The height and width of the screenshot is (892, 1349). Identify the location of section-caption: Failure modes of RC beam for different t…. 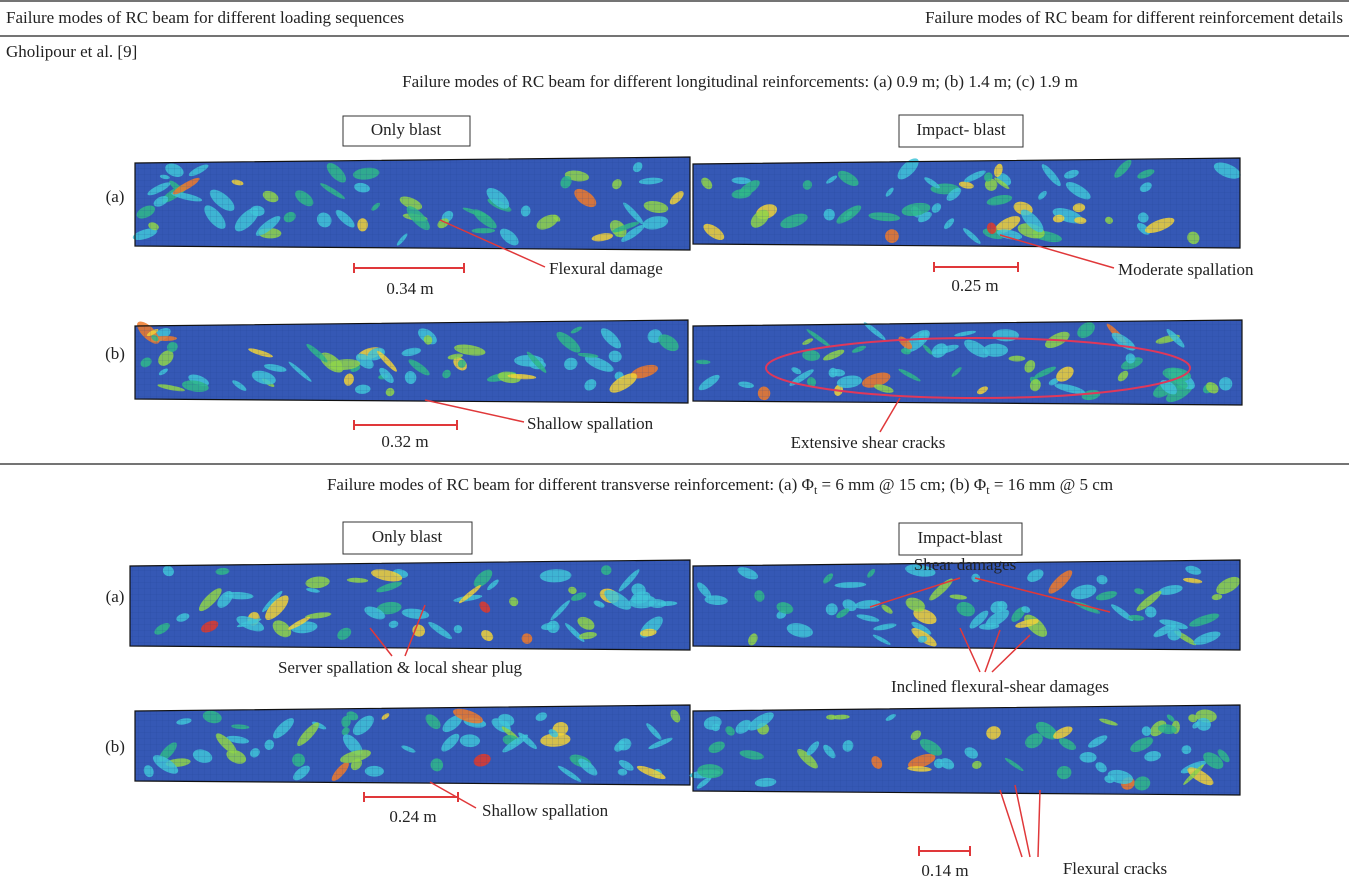
(720, 486).